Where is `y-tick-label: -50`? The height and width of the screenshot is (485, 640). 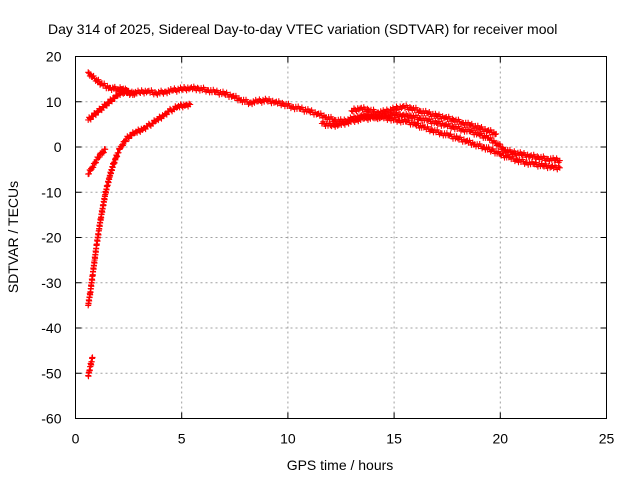
y-tick-label: -50 is located at coordinates (51, 373).